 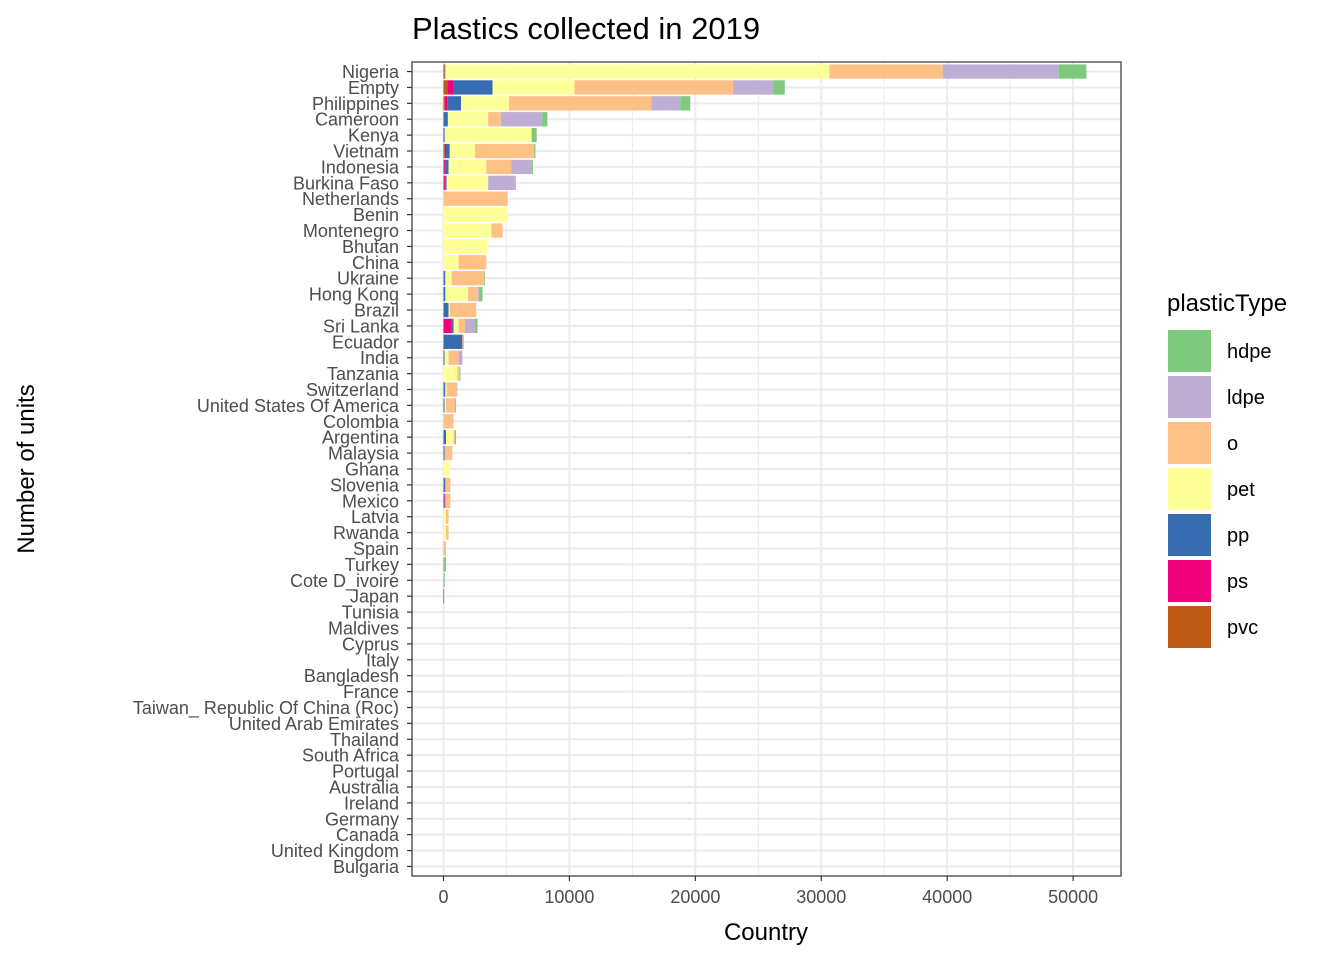 I want to click on y-tick-label: Benin, so click(x=376, y=215).